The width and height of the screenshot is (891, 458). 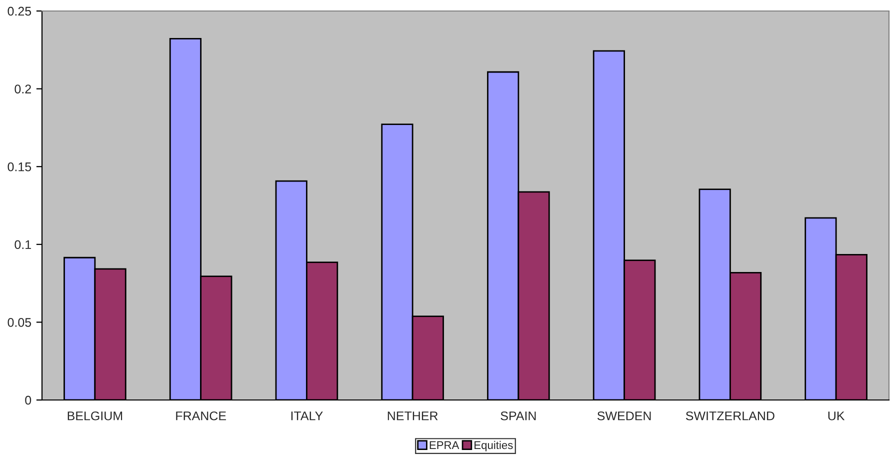 What do you see at coordinates (20, 167) in the screenshot?
I see `y-tick-label: 0.15` at bounding box center [20, 167].